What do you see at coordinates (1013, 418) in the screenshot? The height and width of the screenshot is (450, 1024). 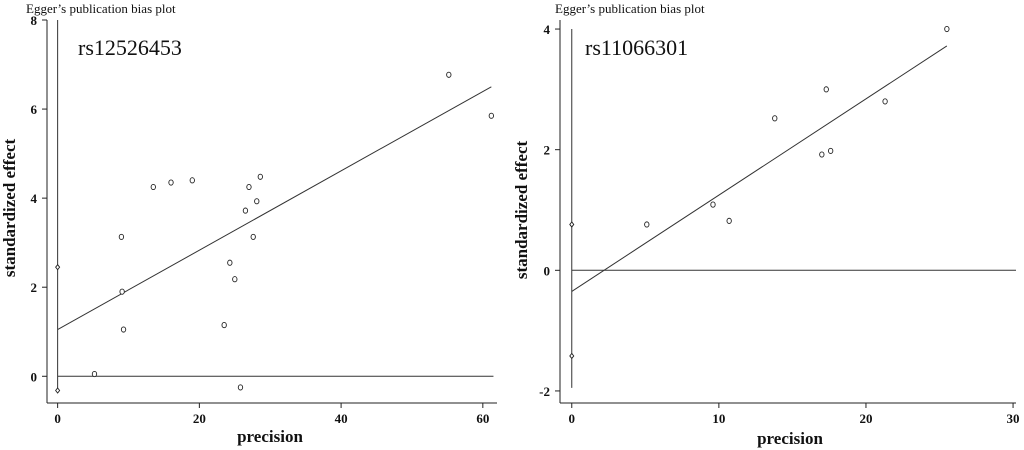 I see `x-tick-label: 30` at bounding box center [1013, 418].